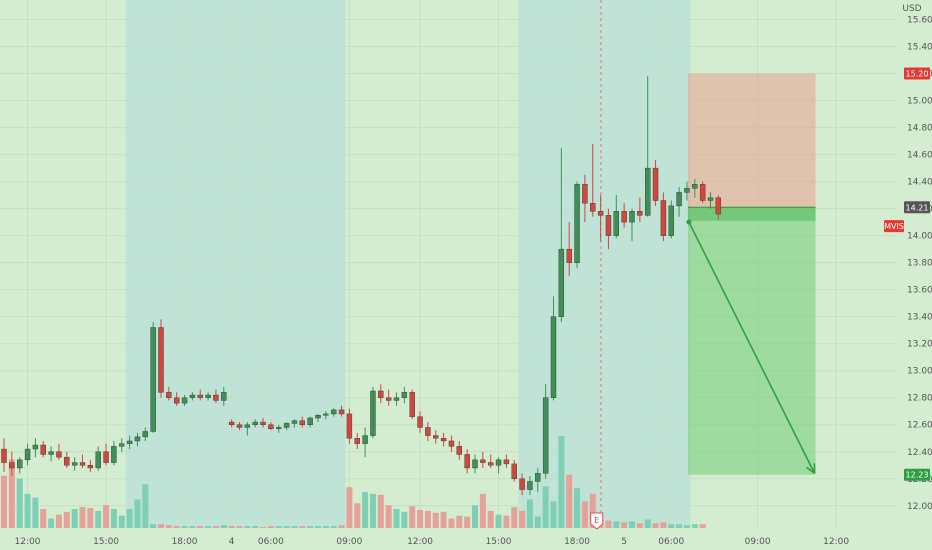 The height and width of the screenshot is (550, 932). I want to click on earnings-badge, so click(597, 521).